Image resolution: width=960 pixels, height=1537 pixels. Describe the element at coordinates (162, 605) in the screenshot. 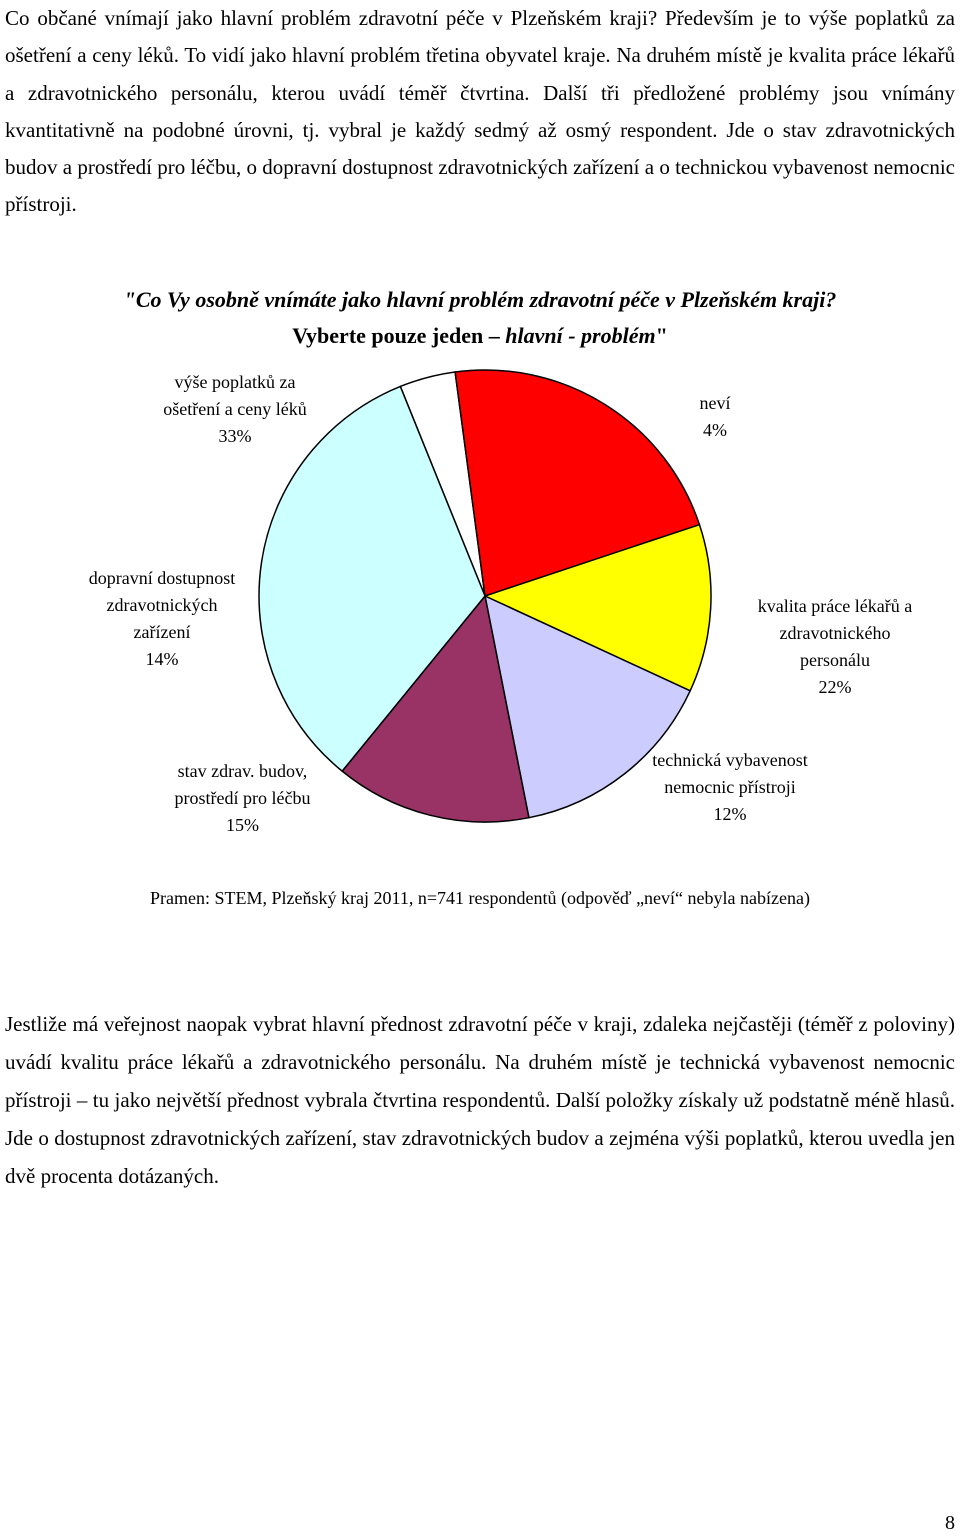

I see `label-dopravni-text-2: zdravotnických` at that location.